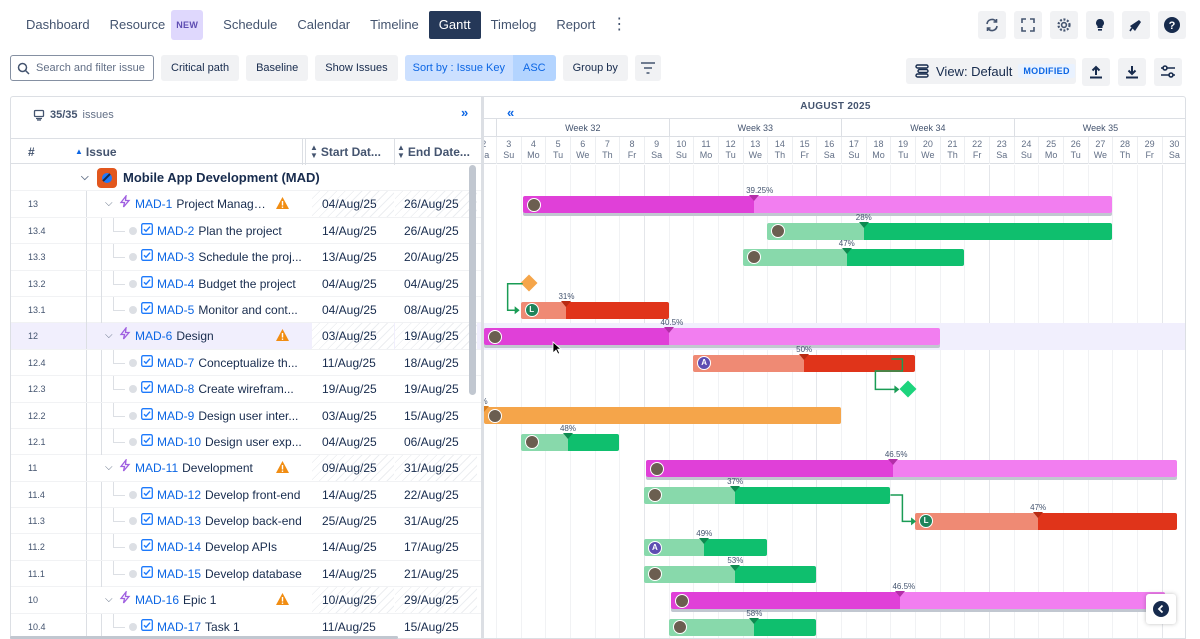 This screenshot has height=639, width=1200. What do you see at coordinates (179, 547) in the screenshot?
I see `issue-key-link: MAD-14` at bounding box center [179, 547].